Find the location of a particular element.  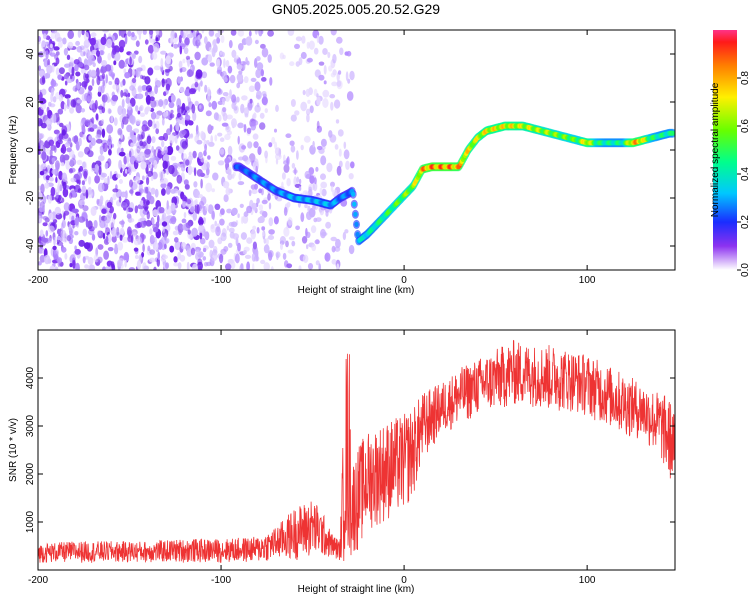

x-tick-label: 0 is located at coordinates (404, 580).